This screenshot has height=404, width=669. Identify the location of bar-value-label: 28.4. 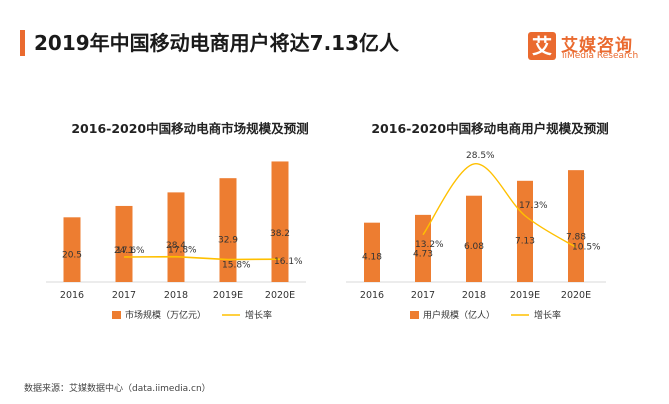
(176, 246).